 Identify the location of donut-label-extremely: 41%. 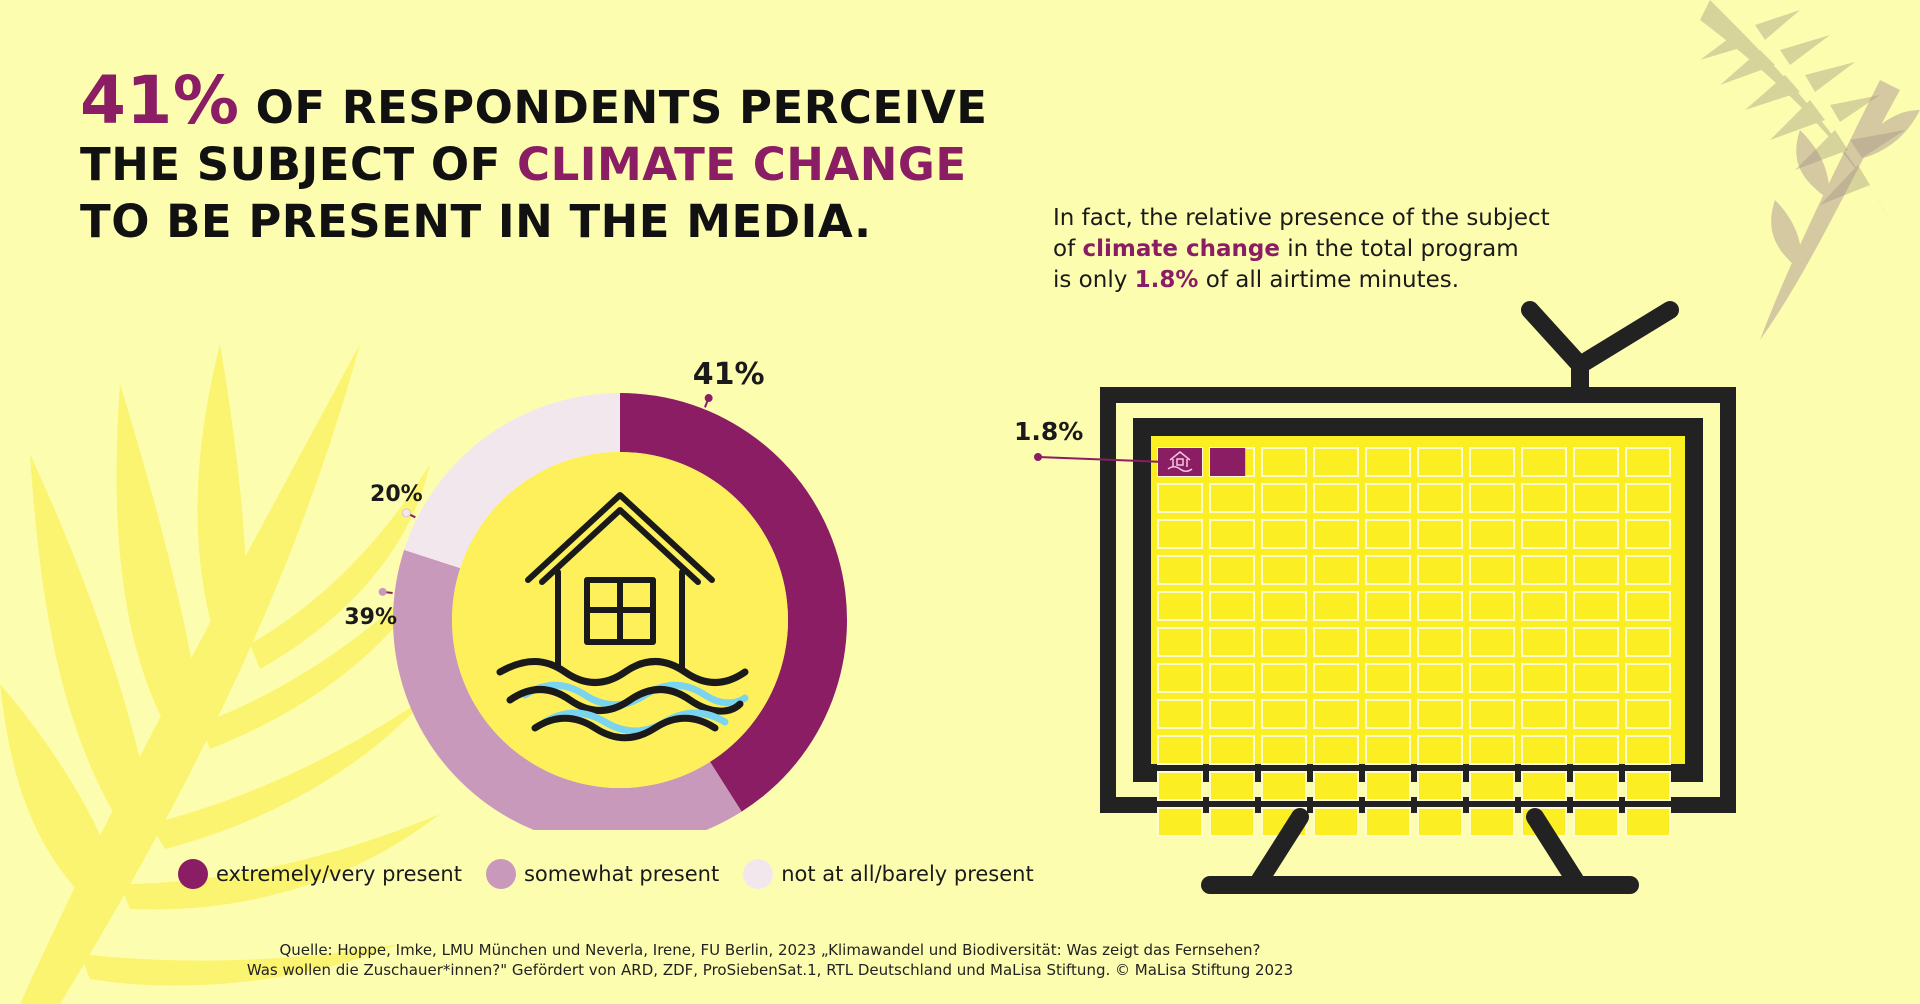
(729, 374).